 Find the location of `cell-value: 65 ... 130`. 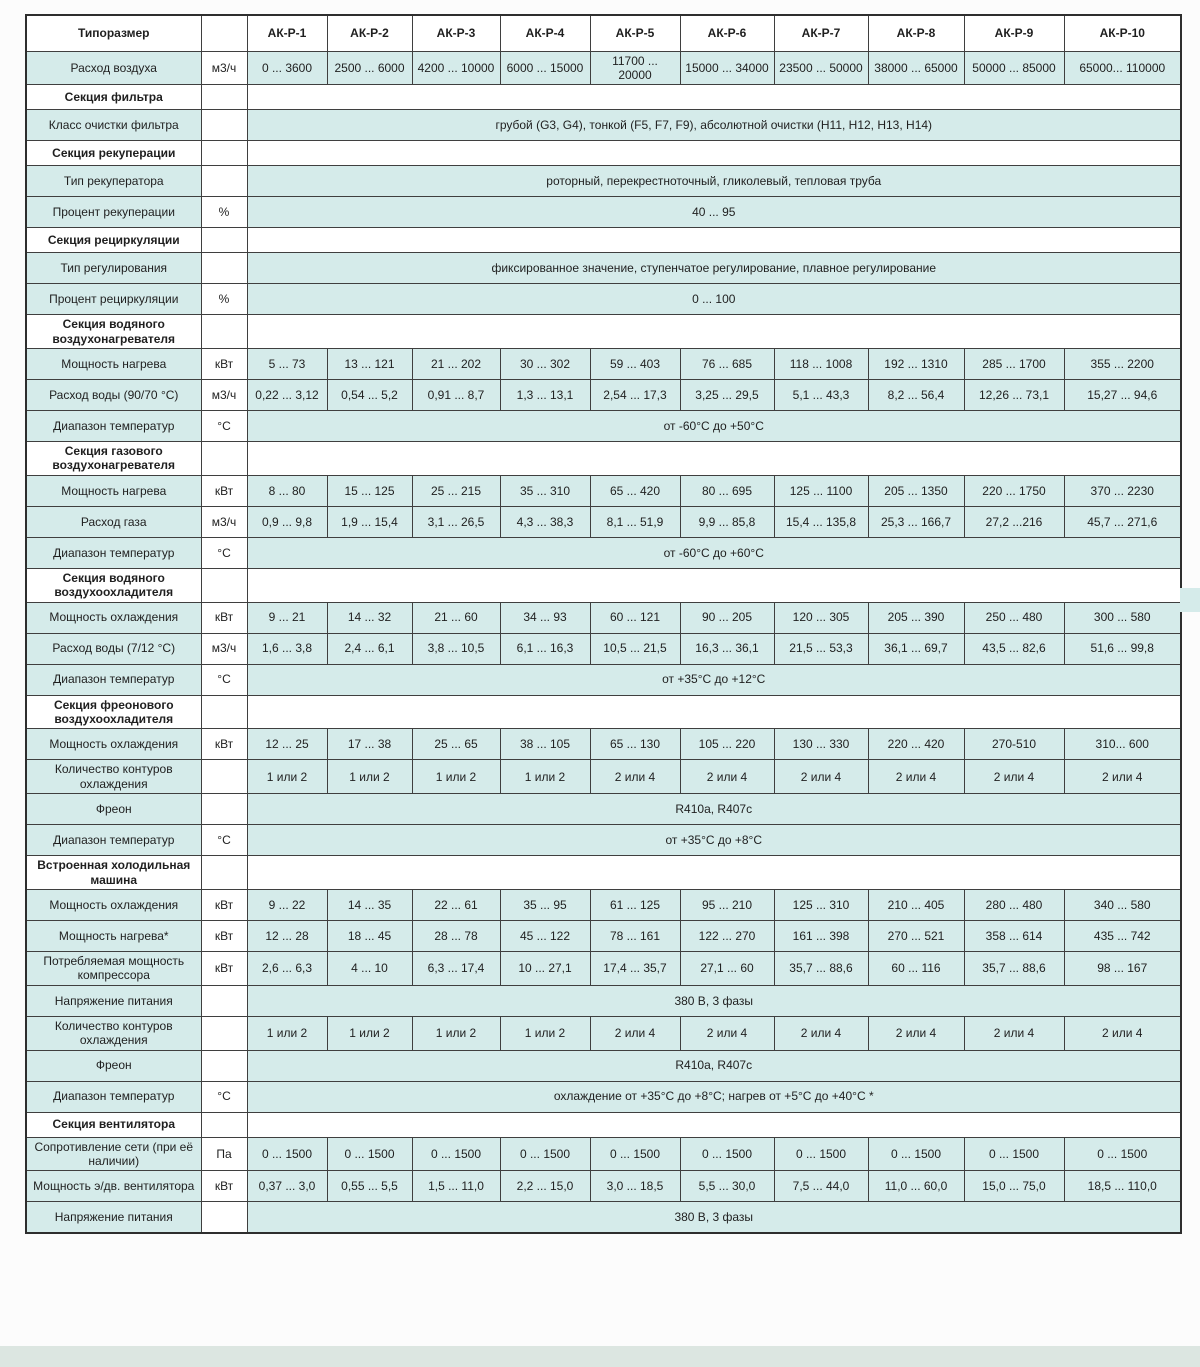

cell-value: 65 ... 130 is located at coordinates (635, 744).